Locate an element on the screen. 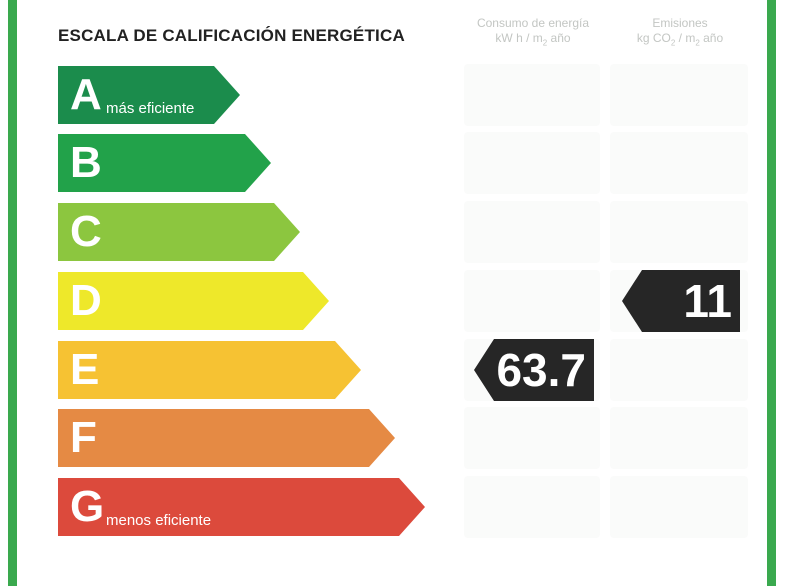 This screenshot has height=586, width=800. band-letter: B is located at coordinates (86, 162).